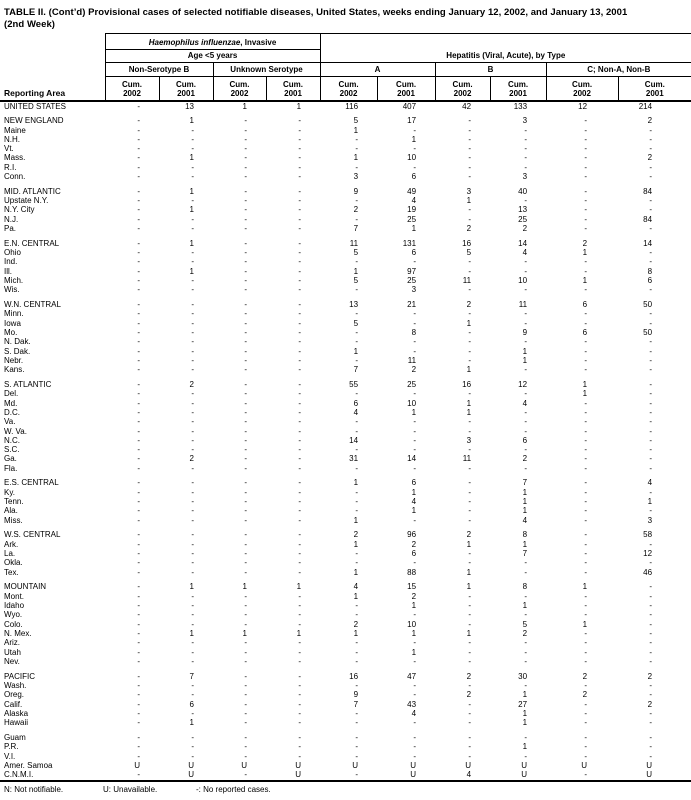 The width and height of the screenshot is (691, 800). What do you see at coordinates (9, 149) in the screenshot?
I see `row-label: Vt.` at bounding box center [9, 149].